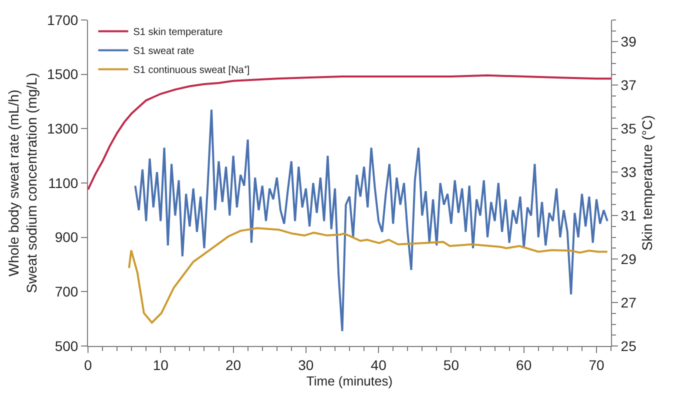  What do you see at coordinates (62, 74) in the screenshot?
I see `y-tick-label: 1500` at bounding box center [62, 74].